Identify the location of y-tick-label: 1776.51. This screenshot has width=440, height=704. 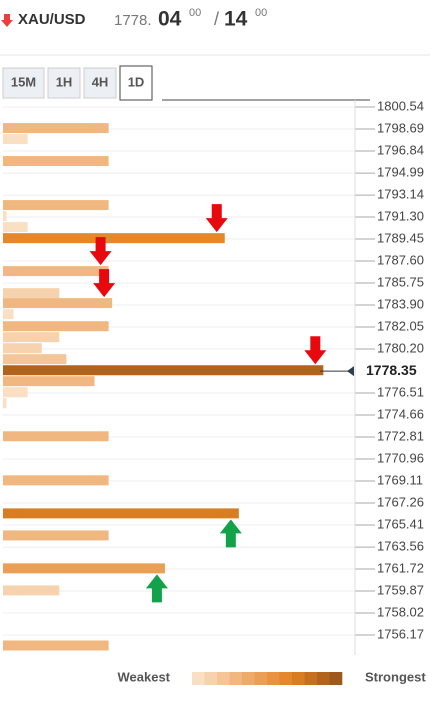
(400, 391).